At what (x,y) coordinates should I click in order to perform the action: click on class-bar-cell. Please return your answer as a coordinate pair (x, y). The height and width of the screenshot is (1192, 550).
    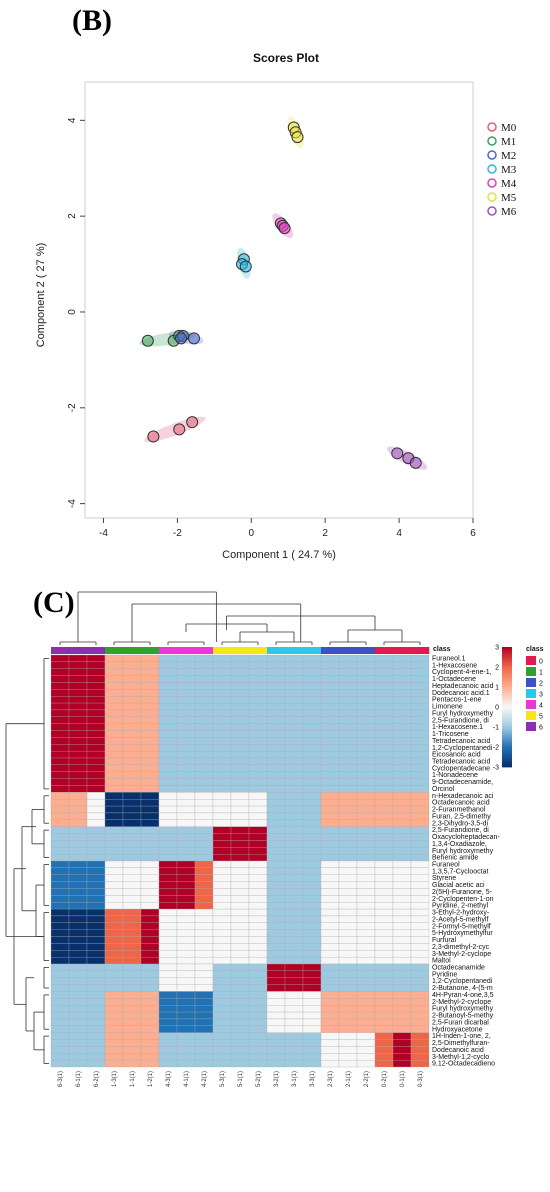
    Looking at the image, I should click on (204, 650).